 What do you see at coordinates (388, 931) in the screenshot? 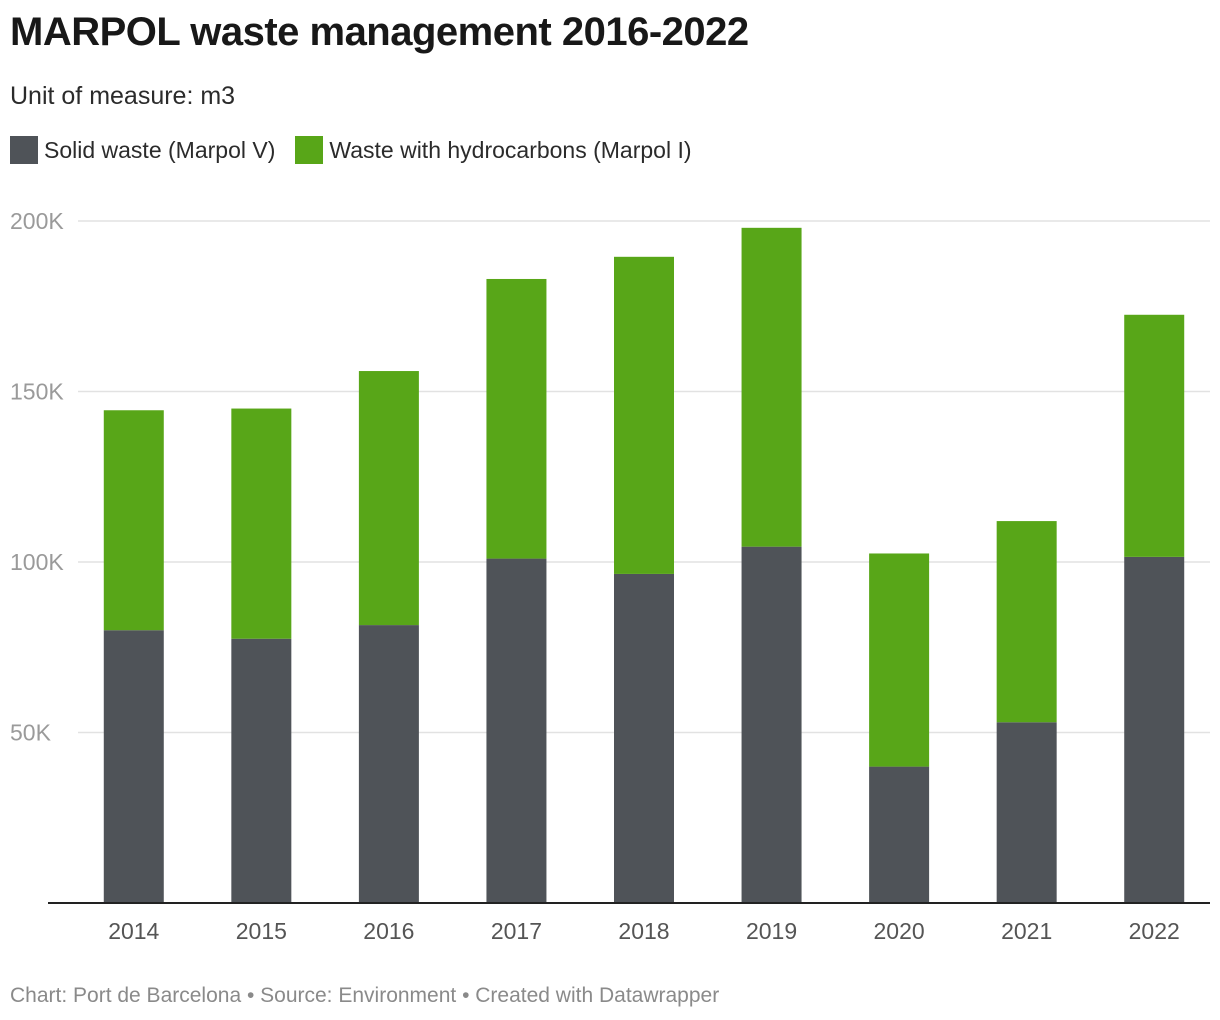
I see `x-tick-label: 2016` at bounding box center [388, 931].